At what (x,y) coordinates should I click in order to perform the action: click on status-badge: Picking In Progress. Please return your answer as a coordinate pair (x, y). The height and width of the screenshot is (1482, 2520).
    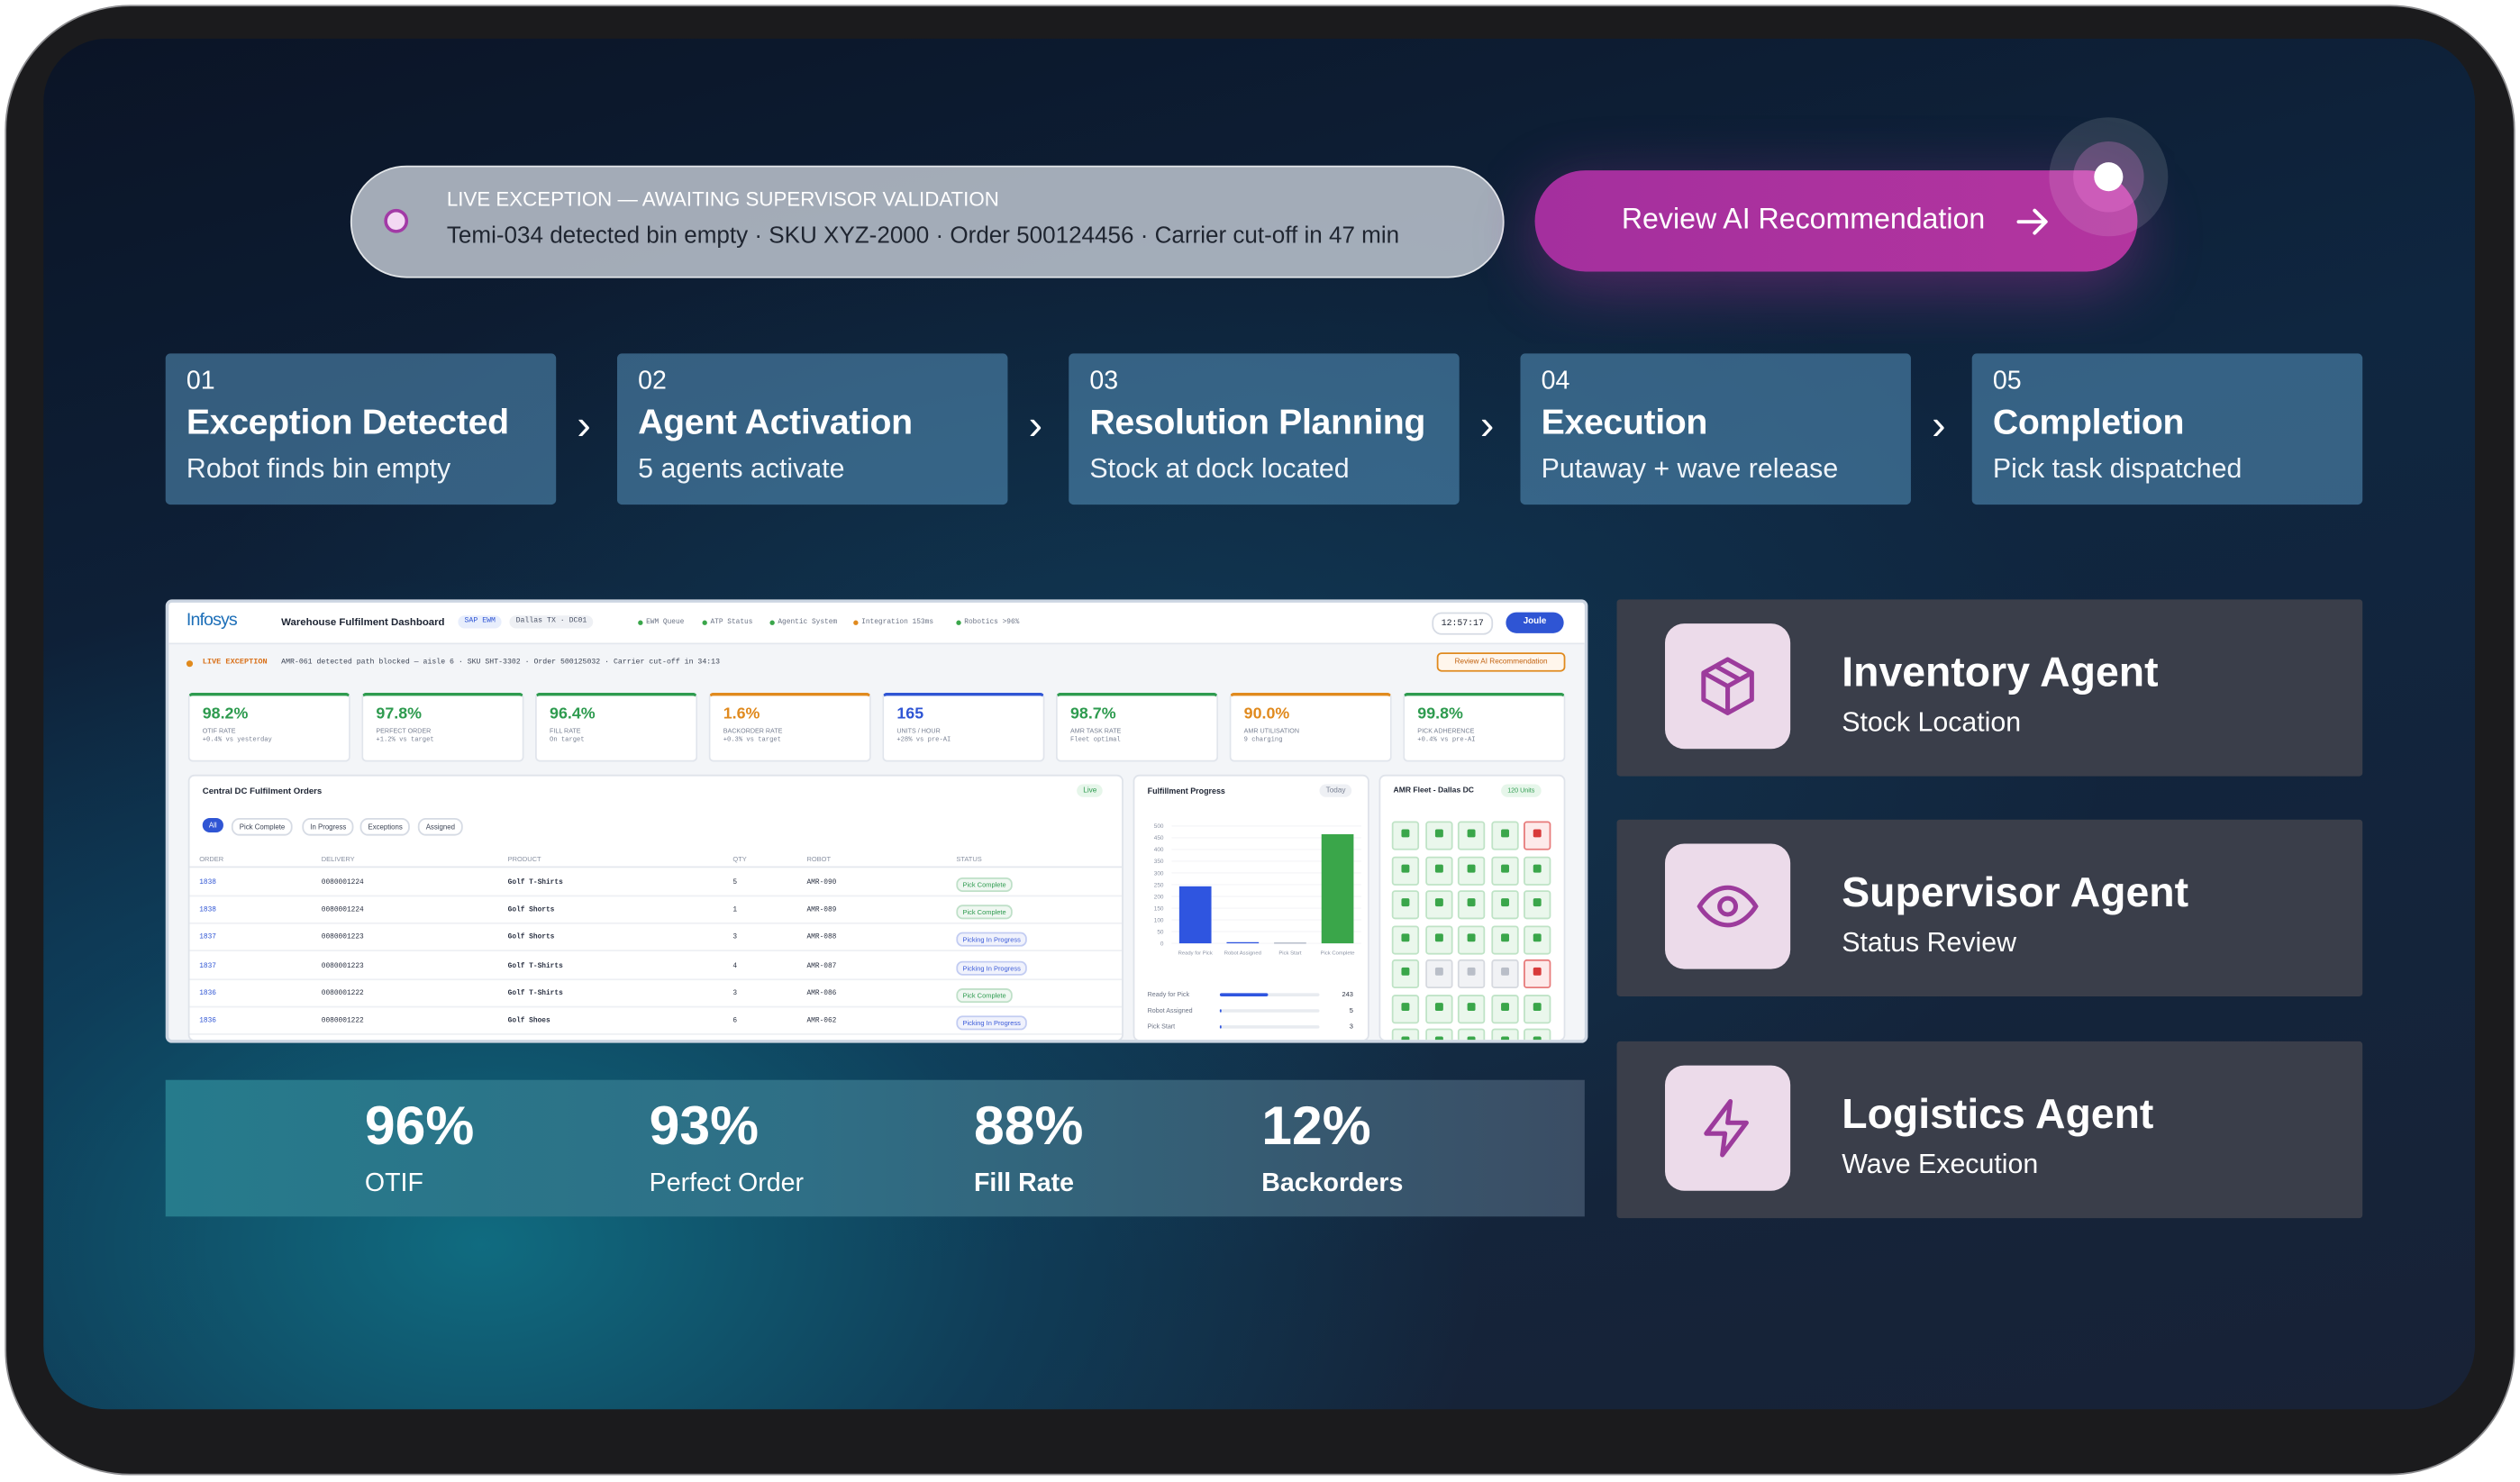
    Looking at the image, I should click on (991, 940).